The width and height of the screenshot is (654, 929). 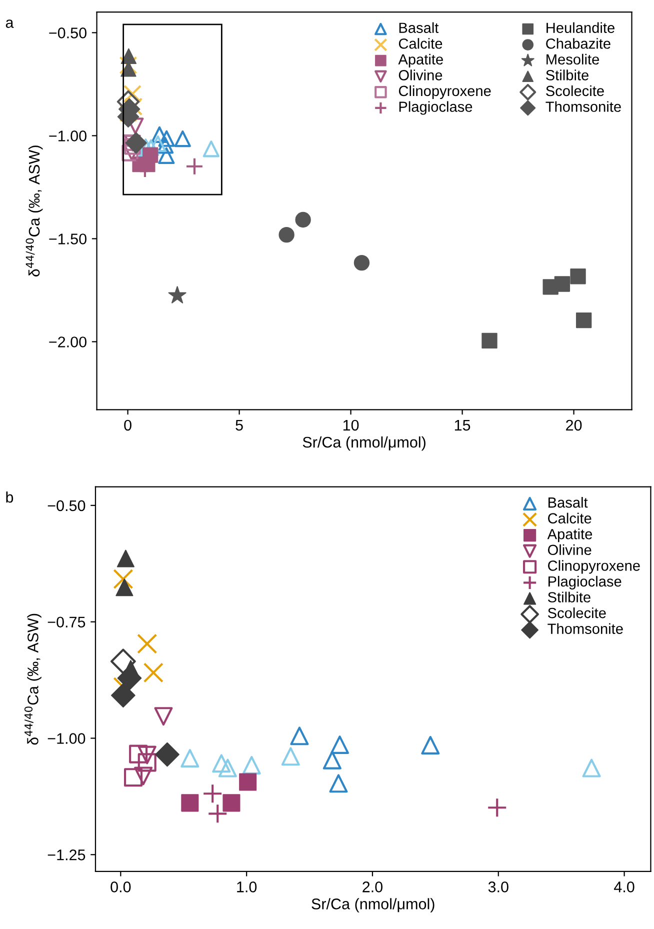 I want to click on legend-label: Heulandite, so click(x=580, y=27).